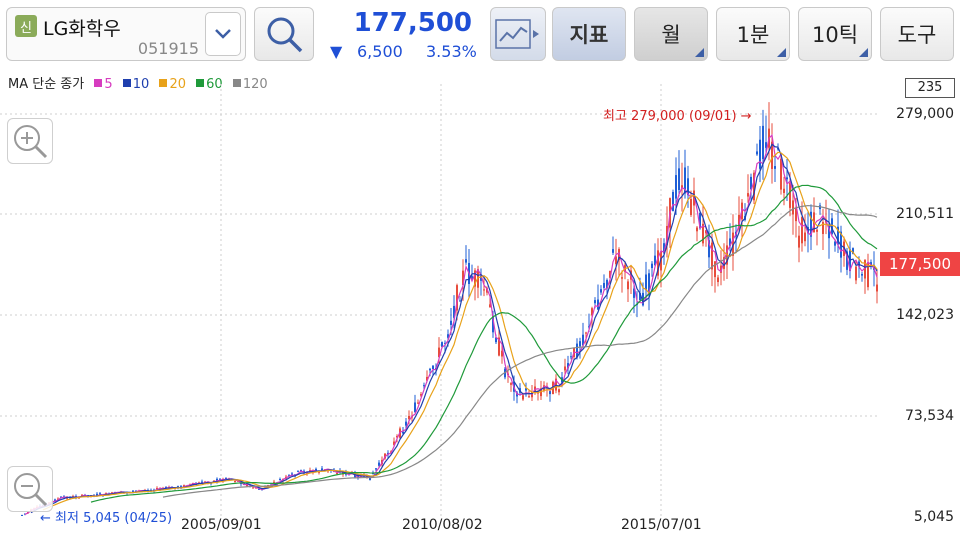 The width and height of the screenshot is (960, 540). Describe the element at coordinates (26, 26) in the screenshot. I see `new-badge: 신` at that location.